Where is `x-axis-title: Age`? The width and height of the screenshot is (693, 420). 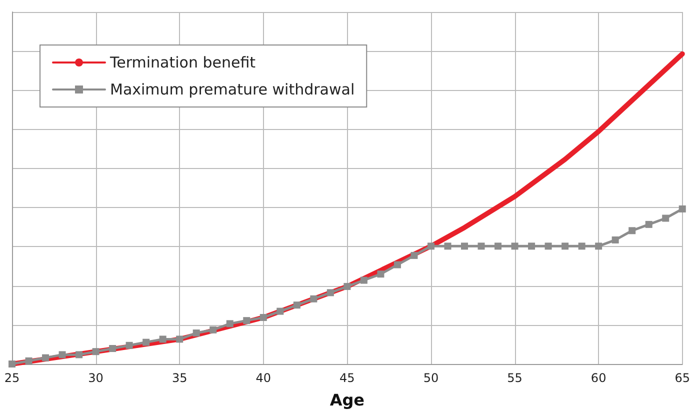
x-axis-title: Age is located at coordinates (347, 400).